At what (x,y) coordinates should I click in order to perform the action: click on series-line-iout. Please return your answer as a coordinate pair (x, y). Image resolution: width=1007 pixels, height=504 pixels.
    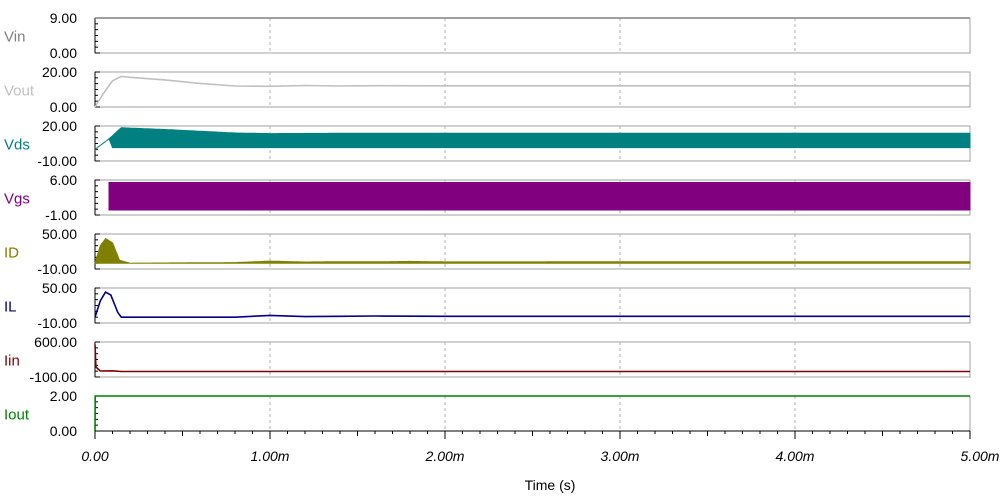
    Looking at the image, I should click on (532, 413).